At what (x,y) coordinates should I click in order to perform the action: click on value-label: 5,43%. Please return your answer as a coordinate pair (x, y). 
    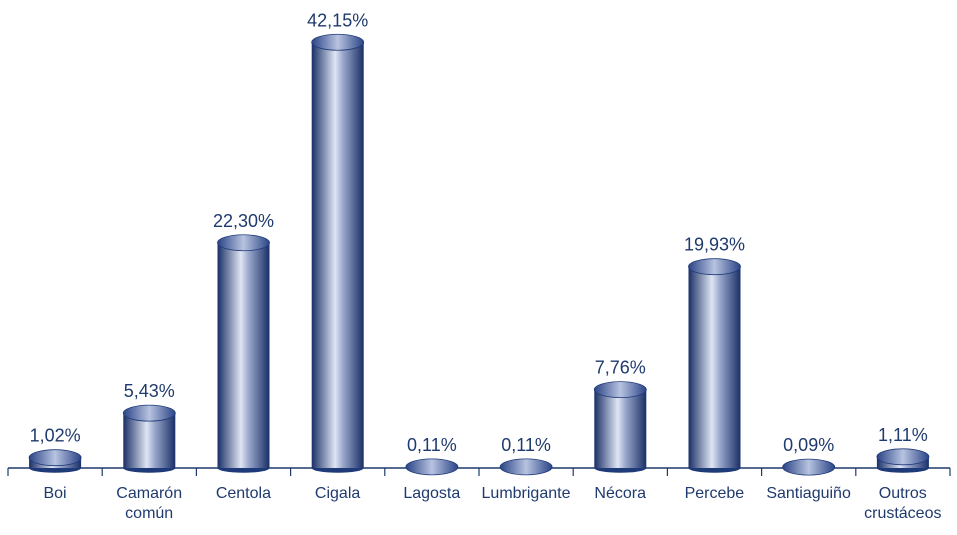
    Looking at the image, I should click on (149, 391).